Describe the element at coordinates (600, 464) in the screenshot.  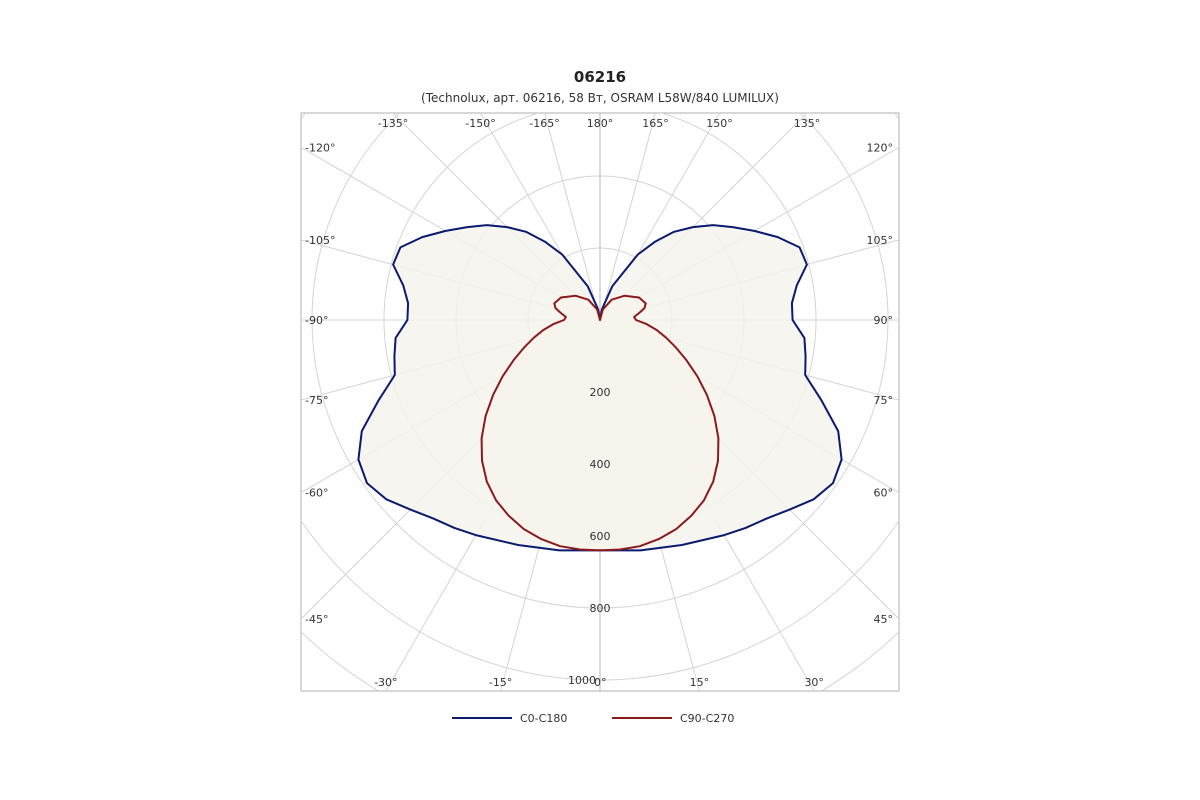
I see `radial-tick-label: 400` at that location.